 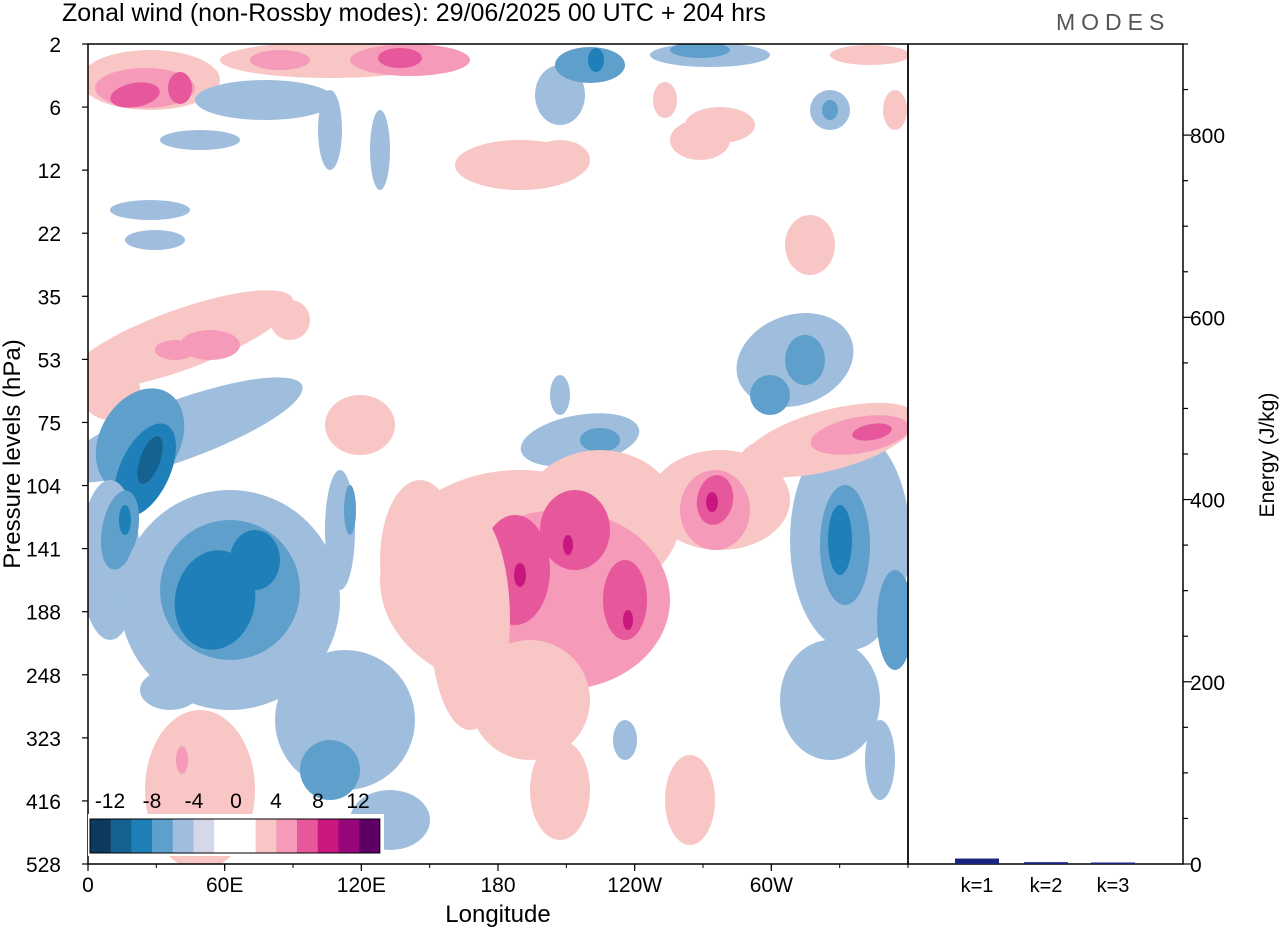 I want to click on energy-tick-label: 200, so click(x=1207, y=683).